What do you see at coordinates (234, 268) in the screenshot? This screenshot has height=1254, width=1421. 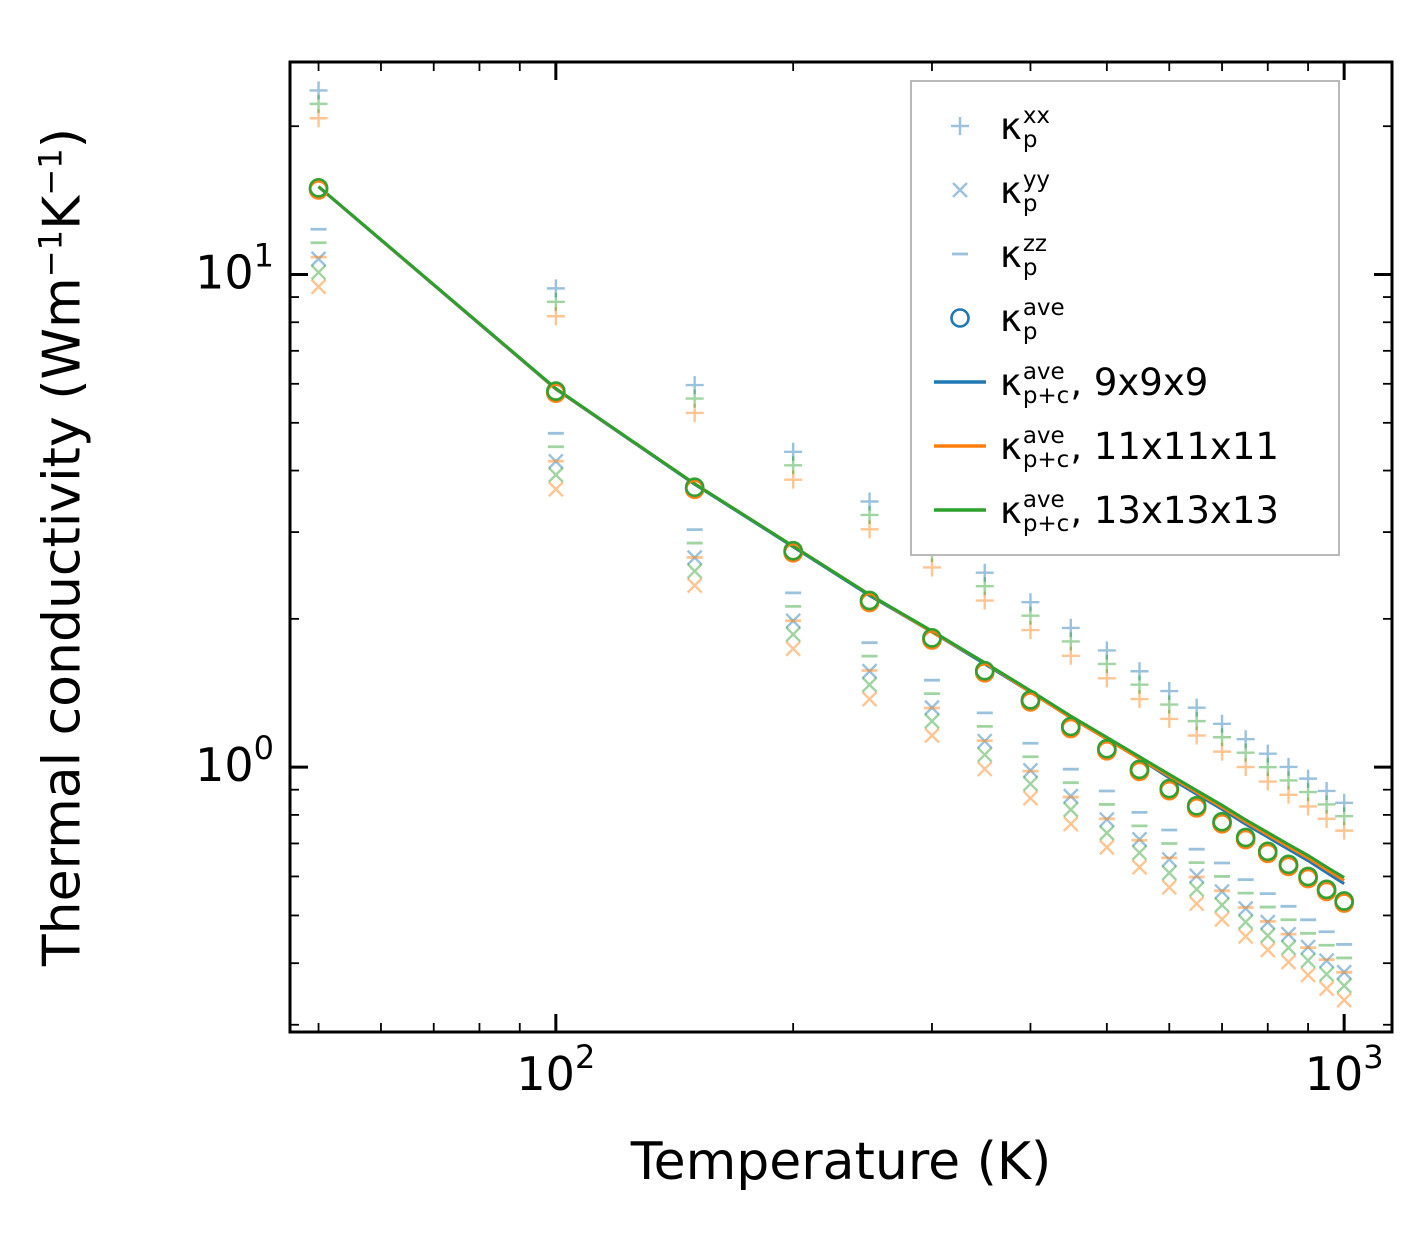 I see `y-tick-label: 10¹` at bounding box center [234, 268].